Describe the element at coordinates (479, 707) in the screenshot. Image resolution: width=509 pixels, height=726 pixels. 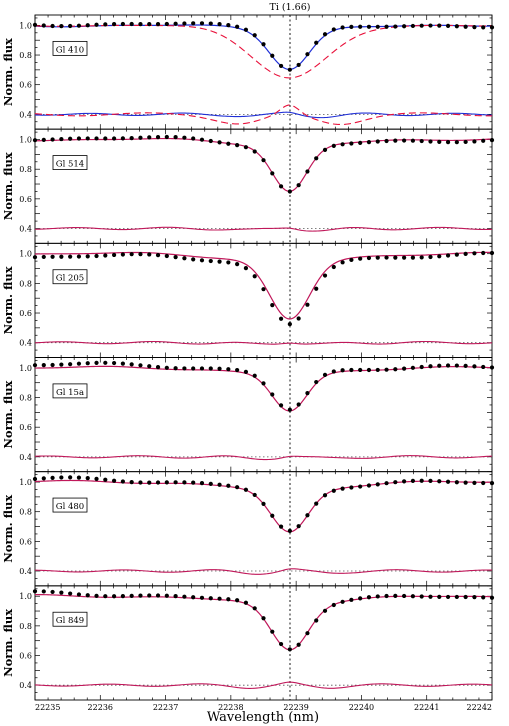
I see `x-tick-label: 22242` at that location.